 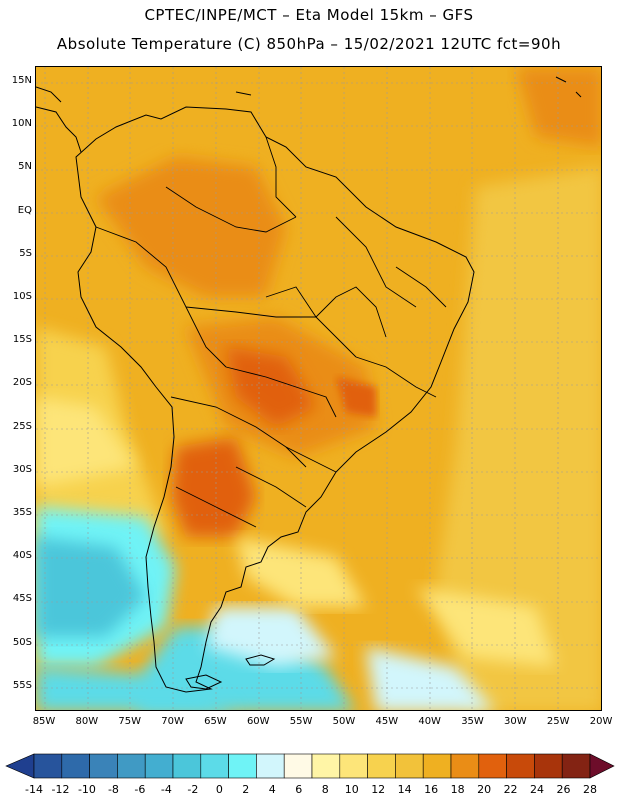 What do you see at coordinates (429, 721) in the screenshot?
I see `lon-label: 40W` at bounding box center [429, 721].